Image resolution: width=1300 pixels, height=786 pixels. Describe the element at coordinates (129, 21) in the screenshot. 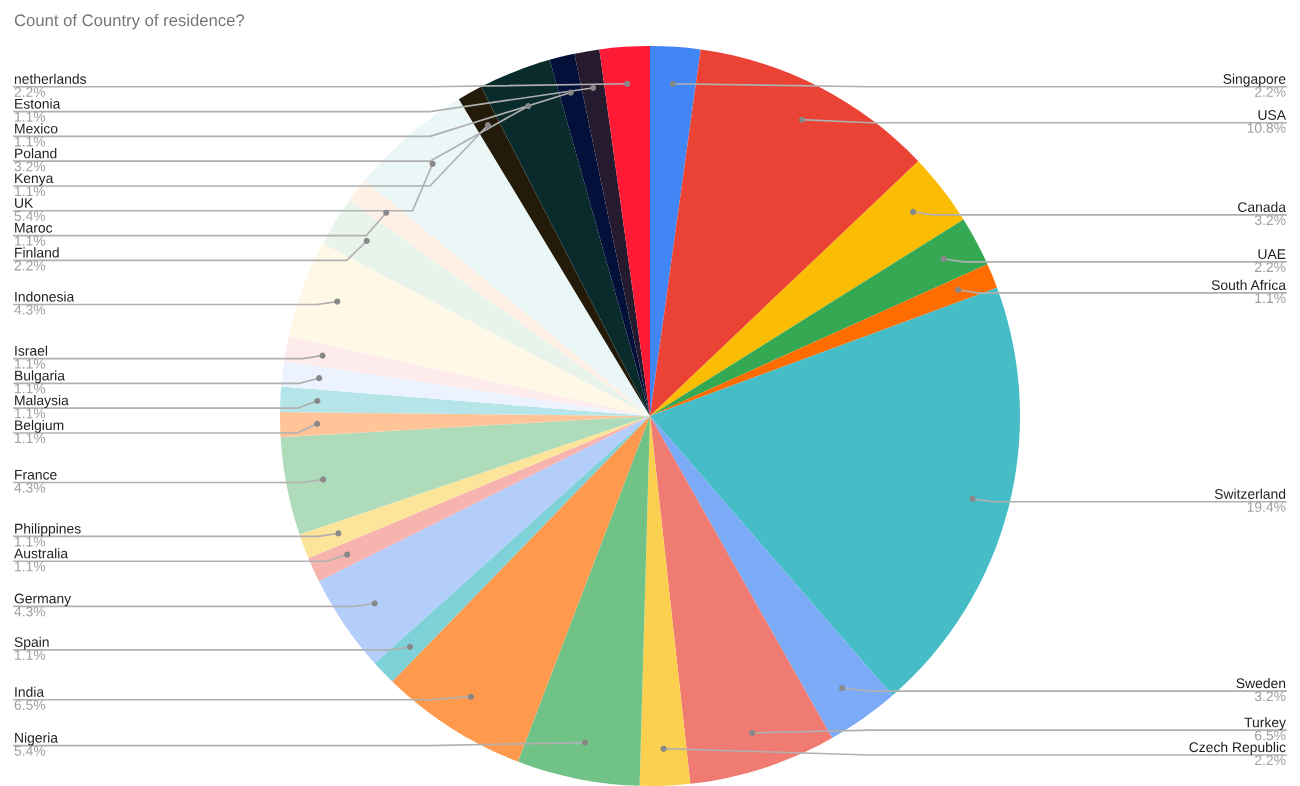

I see `chart-title: Count of Country of residence?` at that location.